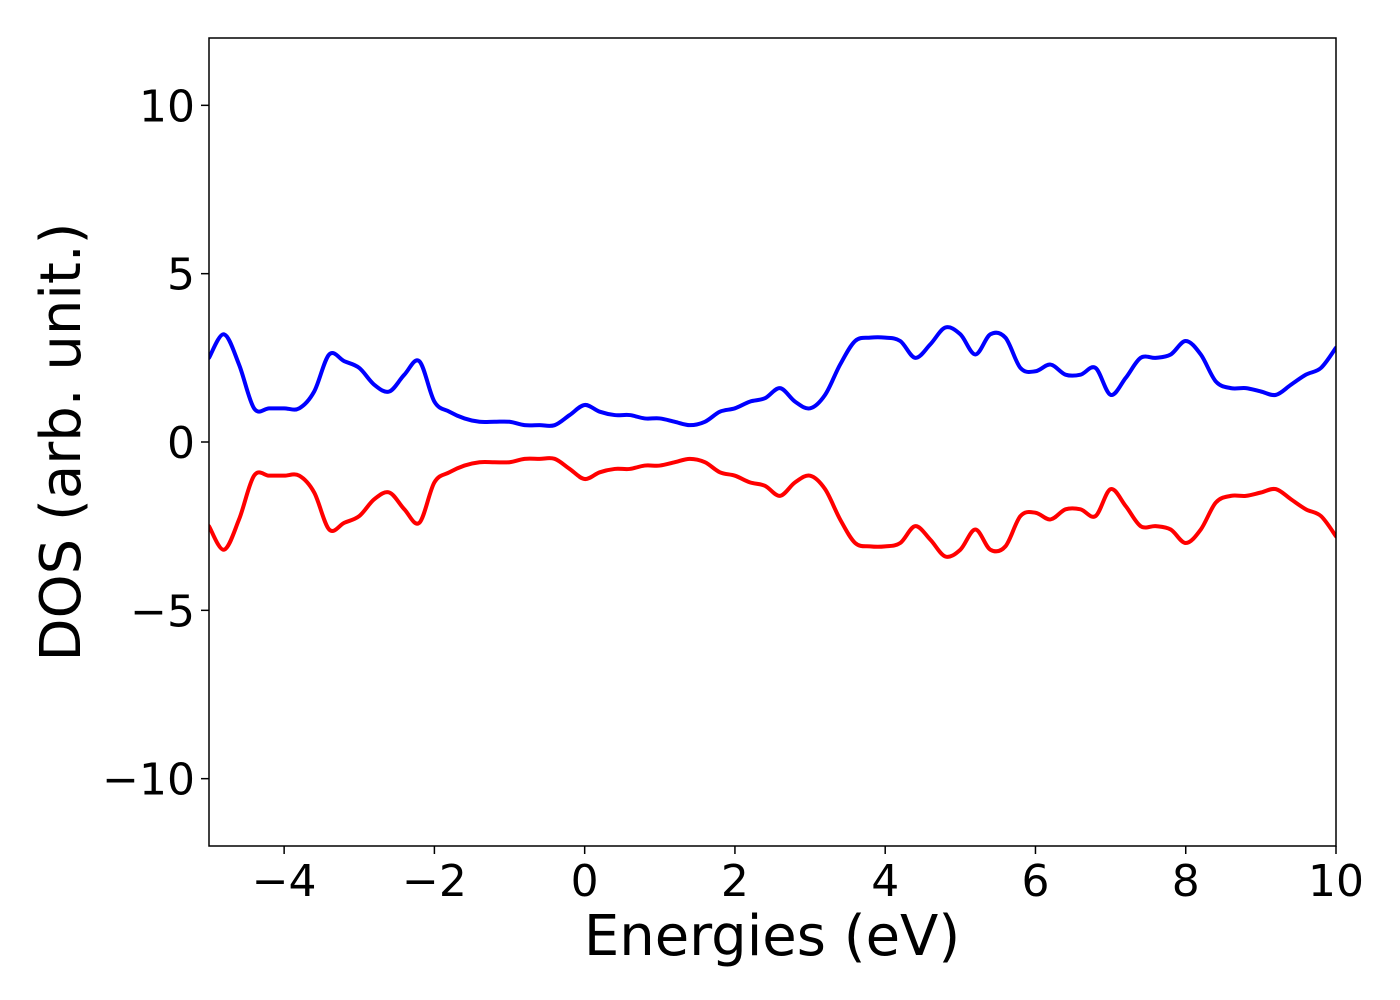 This screenshot has width=1400, height=1000. Describe the element at coordinates (61, 441) in the screenshot. I see `y-axis-label: DOS (arb. unit.)` at that location.